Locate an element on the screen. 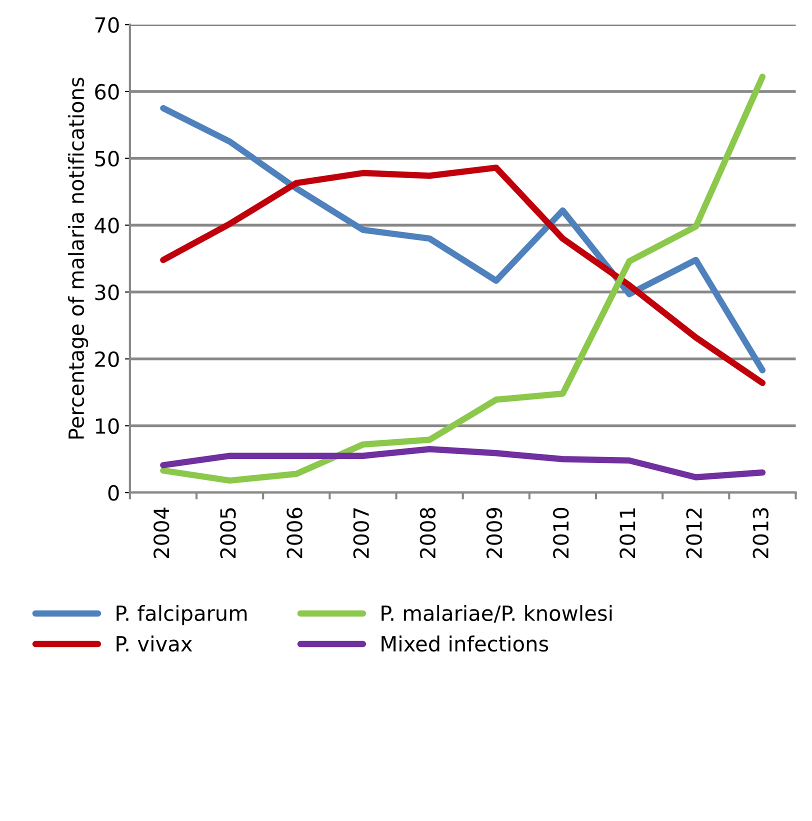 The image size is (812, 821). x-tick-label: 2010 is located at coordinates (561, 533).